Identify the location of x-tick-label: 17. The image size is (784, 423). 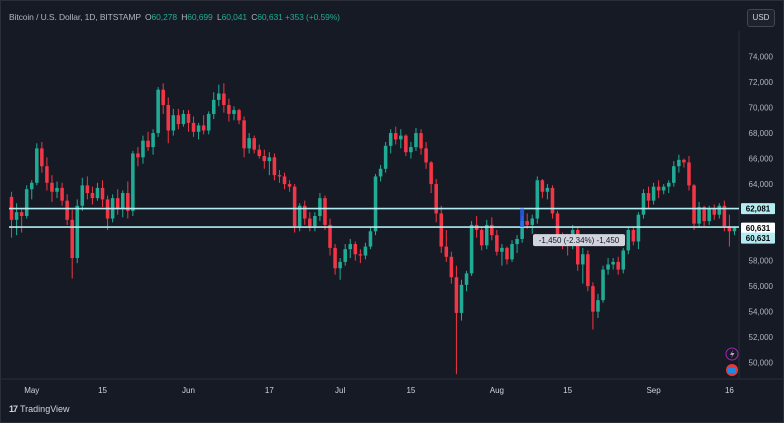
(269, 390).